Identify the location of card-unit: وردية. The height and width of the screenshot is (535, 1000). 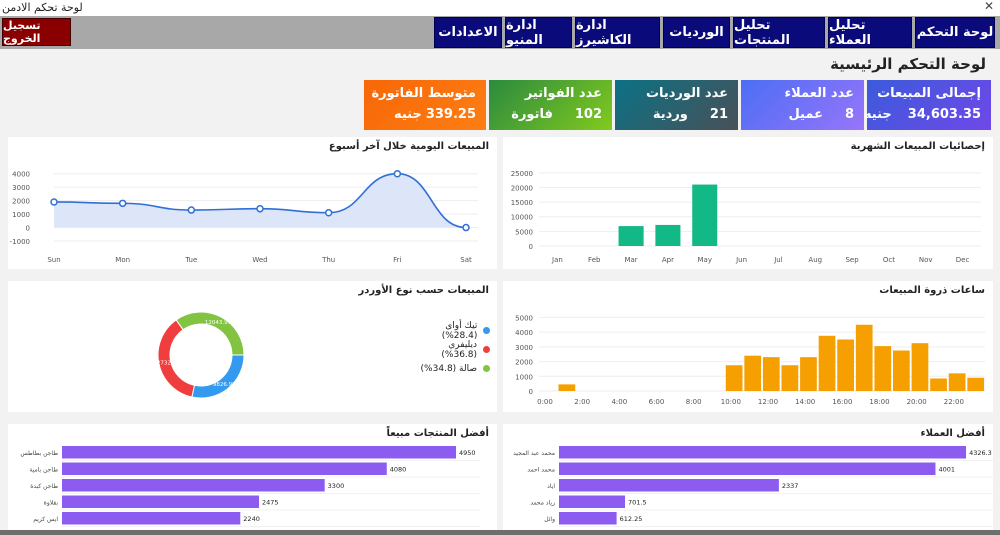
(670, 114).